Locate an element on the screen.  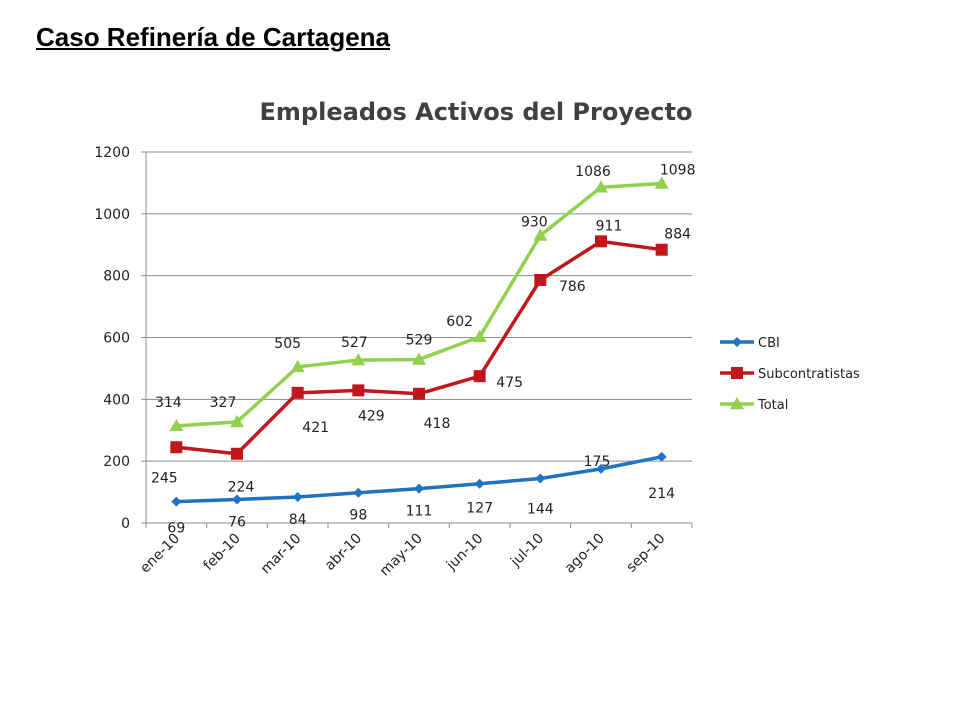
data-label: 76 is located at coordinates (237, 523).